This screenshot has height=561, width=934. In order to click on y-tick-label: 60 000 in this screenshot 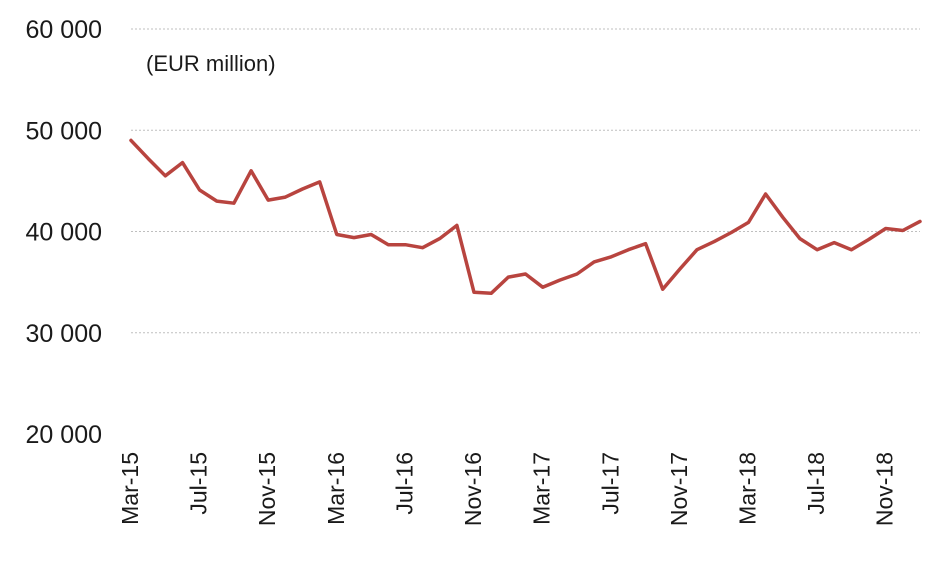, I will do `click(64, 30)`.